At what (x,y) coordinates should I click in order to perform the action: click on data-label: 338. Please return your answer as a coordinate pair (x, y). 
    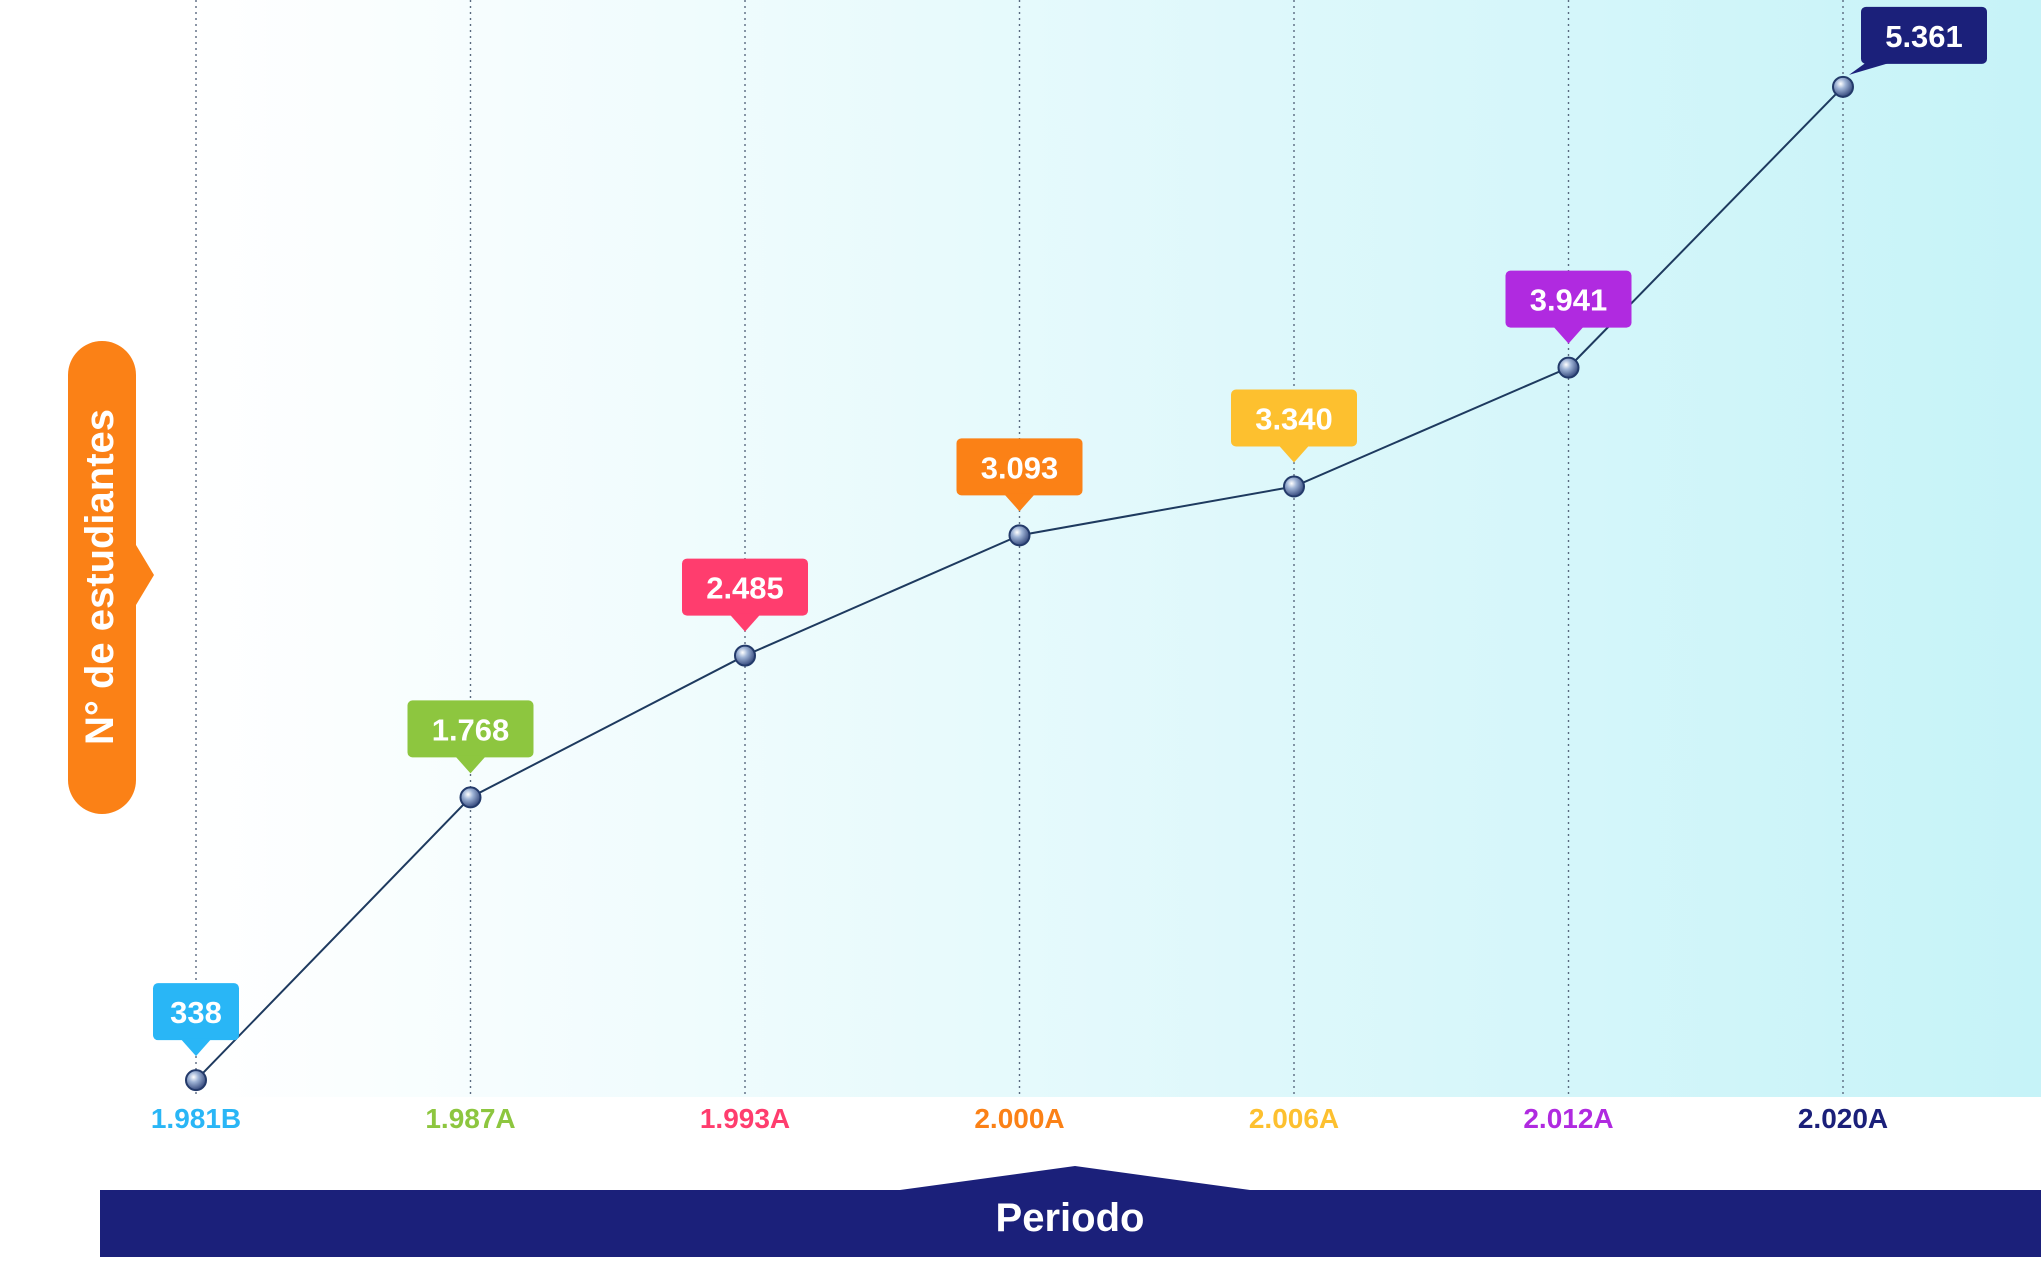
    Looking at the image, I should click on (196, 1020).